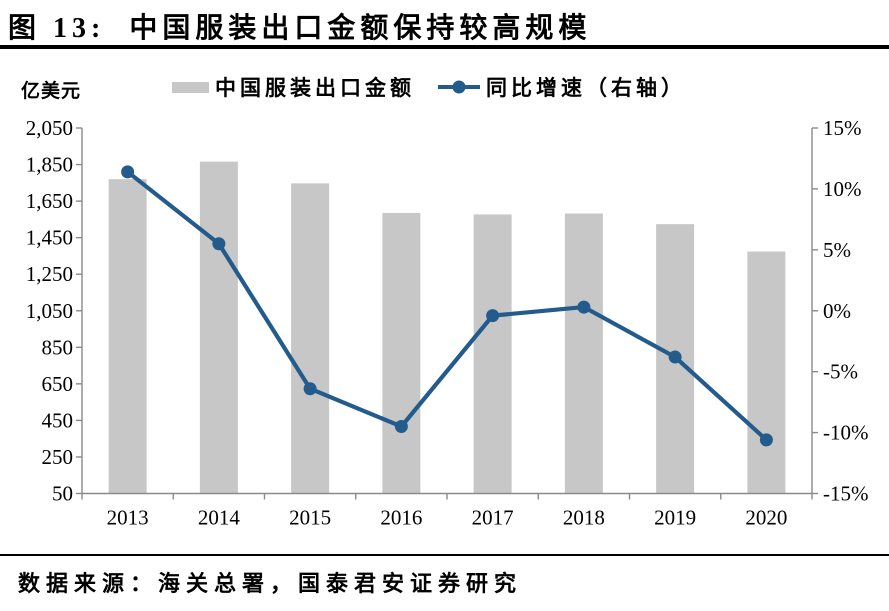 Image resolution: width=889 pixels, height=611 pixels. What do you see at coordinates (837, 311) in the screenshot?
I see `right-axis-tick-label: 0%` at bounding box center [837, 311].